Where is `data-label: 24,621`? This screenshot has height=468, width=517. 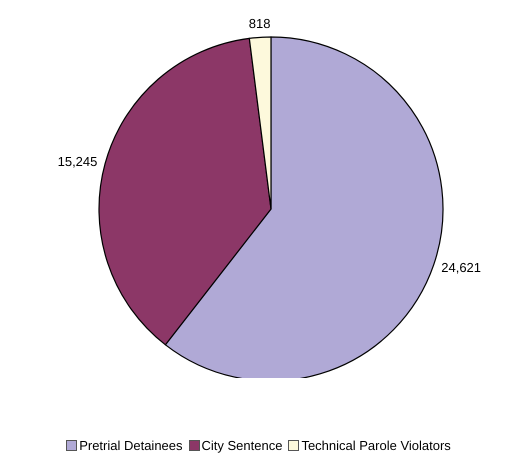
data-label: 24,621 is located at coordinates (461, 267).